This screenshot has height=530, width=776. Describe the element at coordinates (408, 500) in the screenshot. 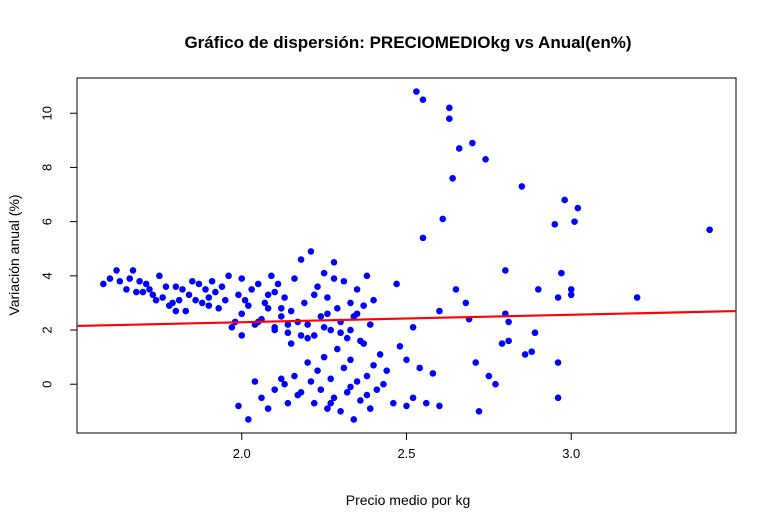

I see `x-axis-label: Precio medio por kg` at that location.